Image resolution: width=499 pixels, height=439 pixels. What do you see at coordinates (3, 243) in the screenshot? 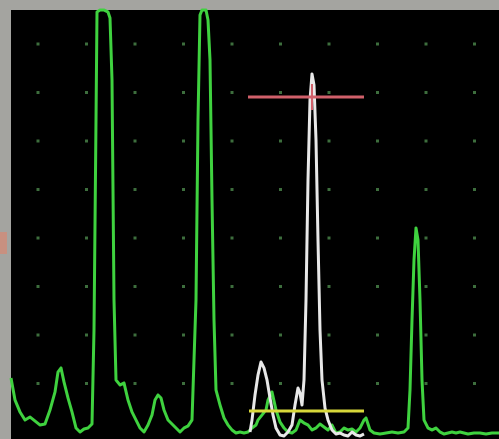
I see `left-edge-marker` at bounding box center [3, 243].